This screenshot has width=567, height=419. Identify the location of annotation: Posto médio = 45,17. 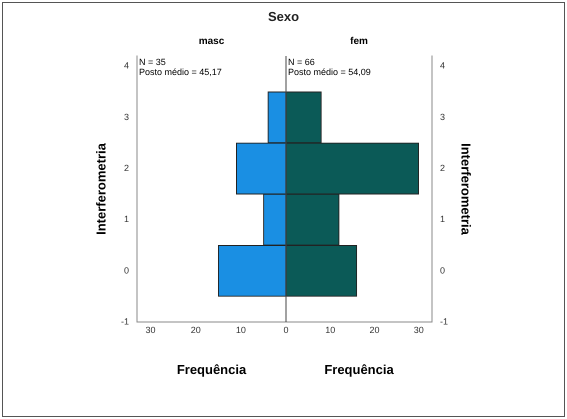
(180, 71).